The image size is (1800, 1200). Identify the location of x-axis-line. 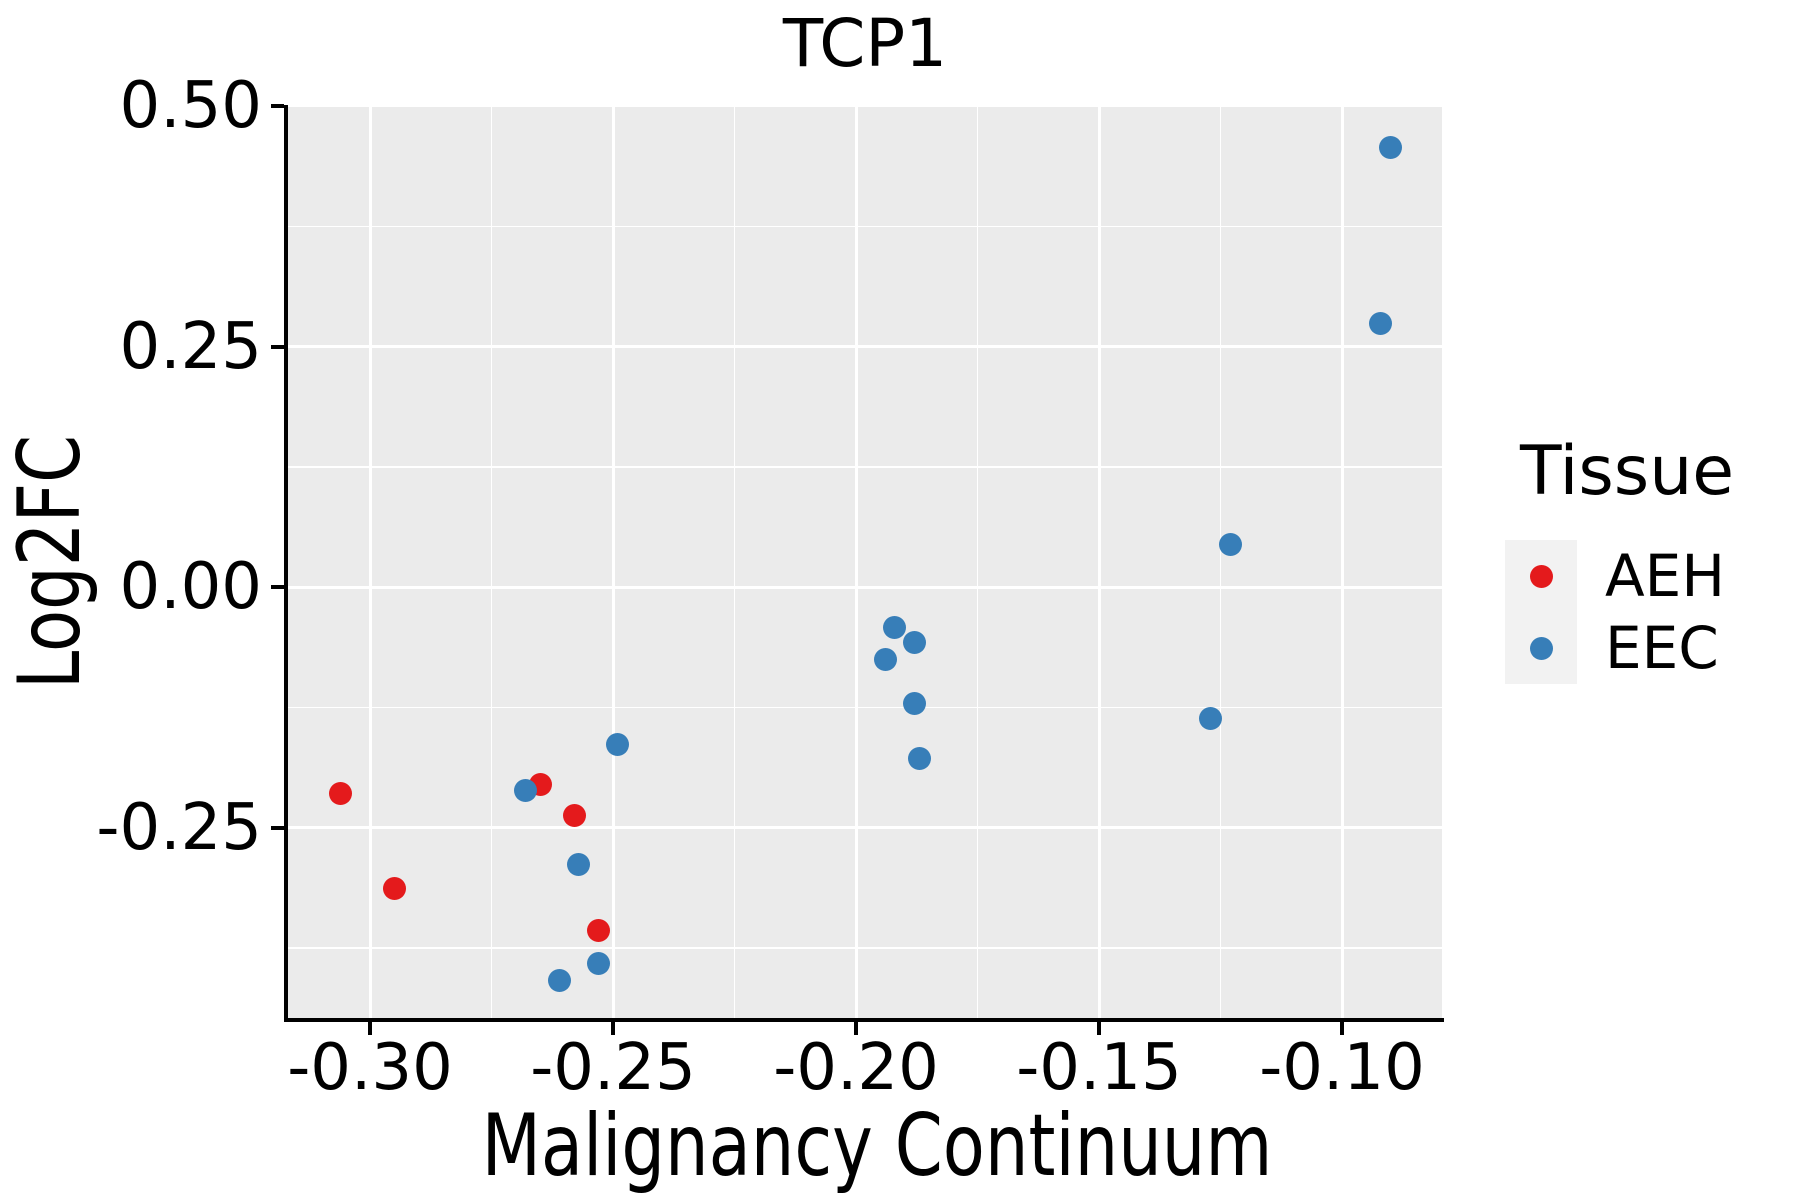
(864, 1020).